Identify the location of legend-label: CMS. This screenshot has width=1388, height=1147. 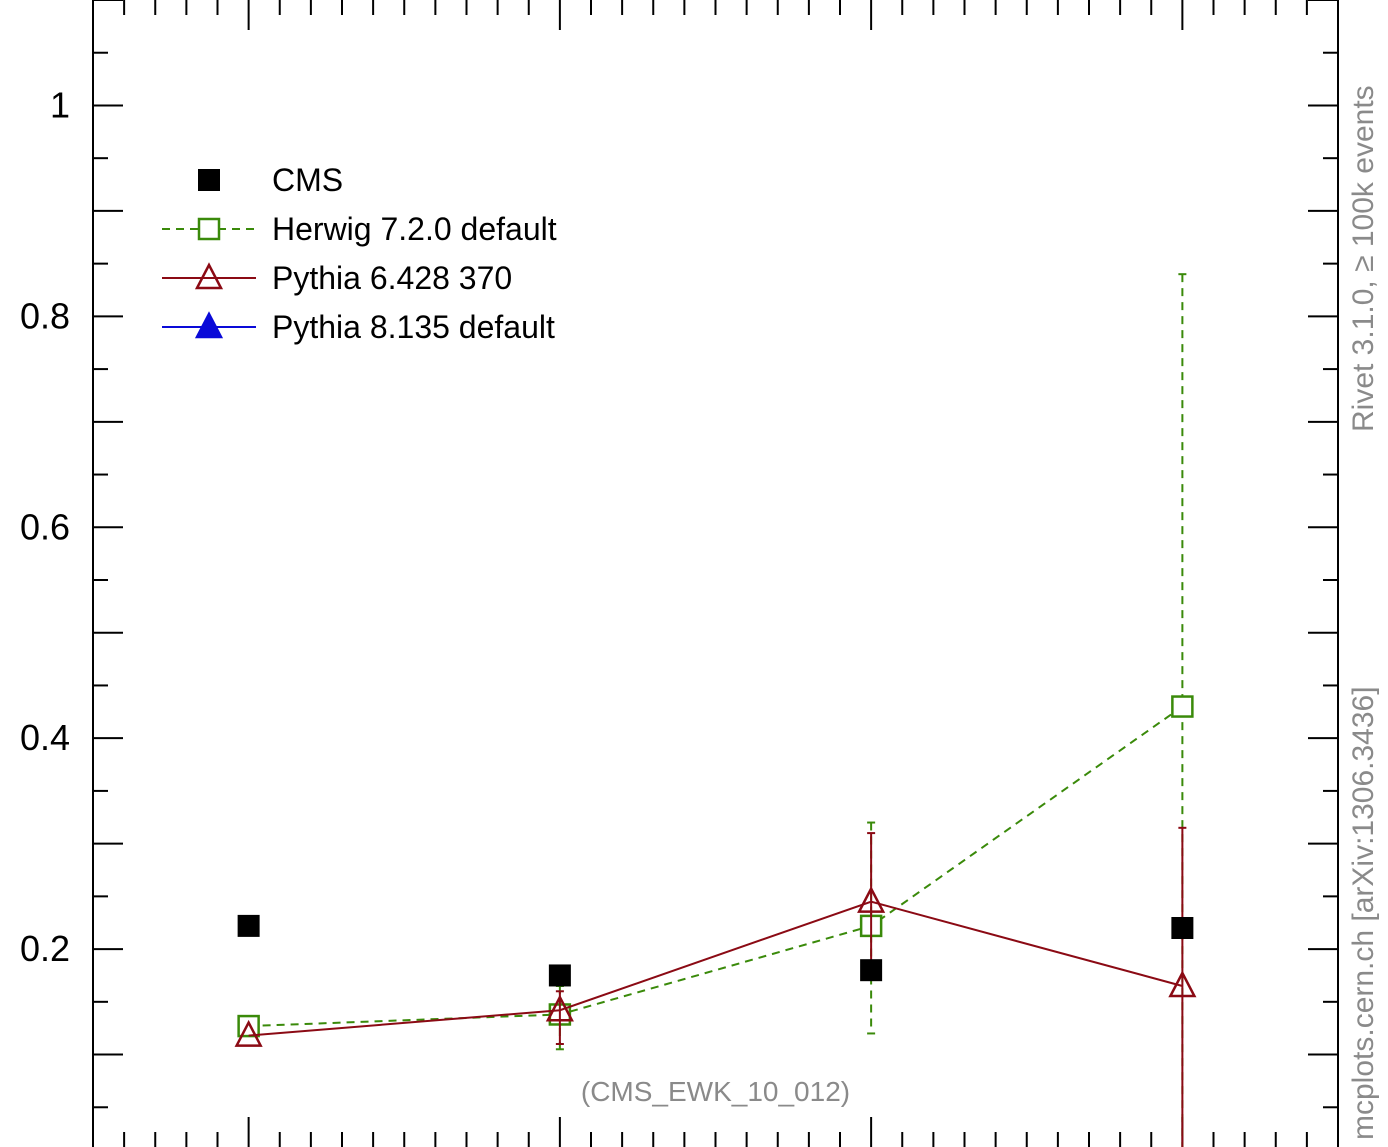
(307, 180).